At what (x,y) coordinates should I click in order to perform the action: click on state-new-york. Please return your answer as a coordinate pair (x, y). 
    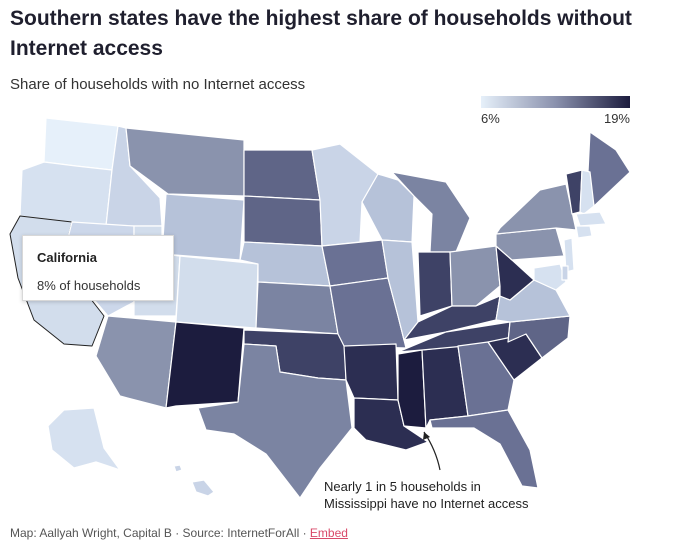
    Looking at the image, I should click on (536, 209).